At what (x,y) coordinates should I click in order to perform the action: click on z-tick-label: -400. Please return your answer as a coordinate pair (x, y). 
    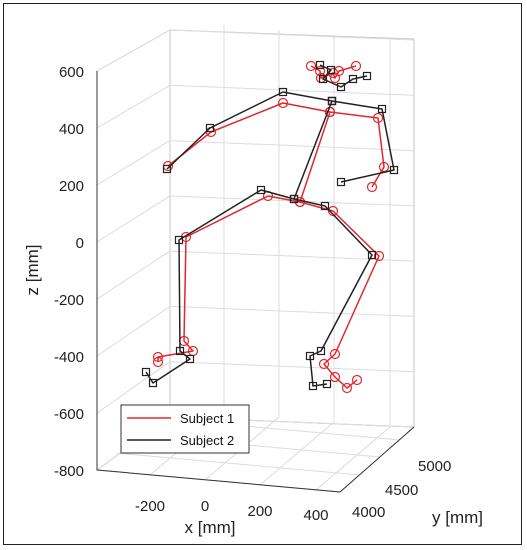
    Looking at the image, I should click on (69, 357).